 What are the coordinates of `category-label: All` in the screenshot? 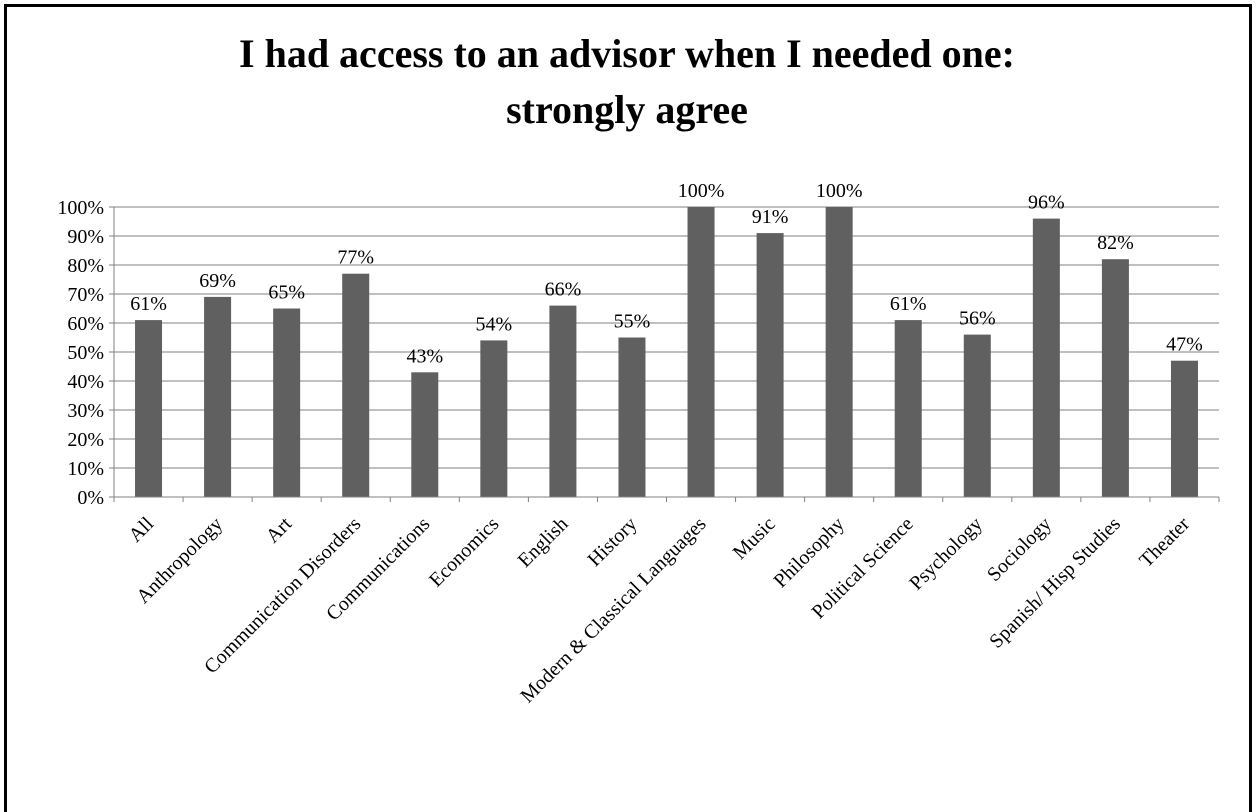 It's located at (141, 530).